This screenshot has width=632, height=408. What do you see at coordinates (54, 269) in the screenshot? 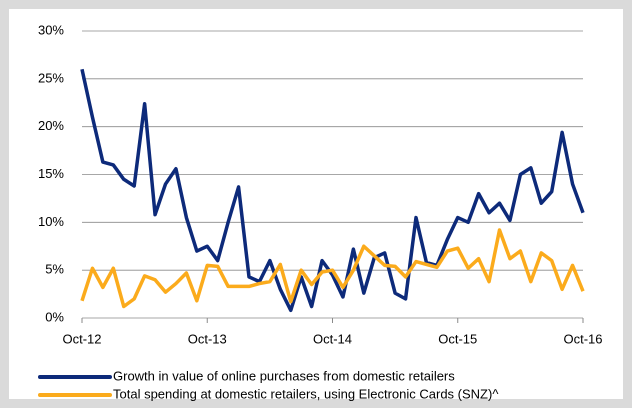
I see `y-tick-label: 5%` at bounding box center [54, 269].